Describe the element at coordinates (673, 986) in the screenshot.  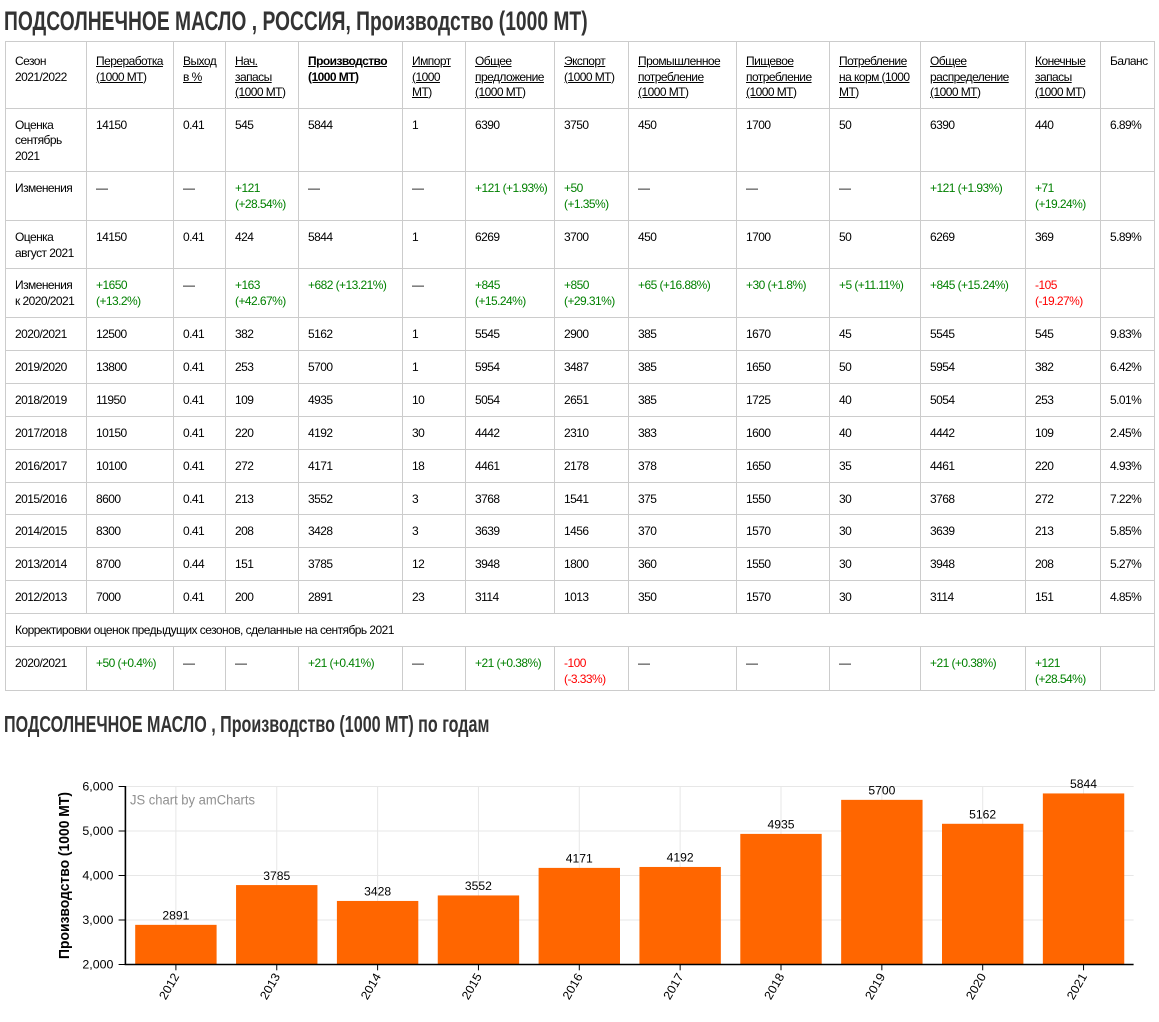
I see `svg-text: 2017` at that location.